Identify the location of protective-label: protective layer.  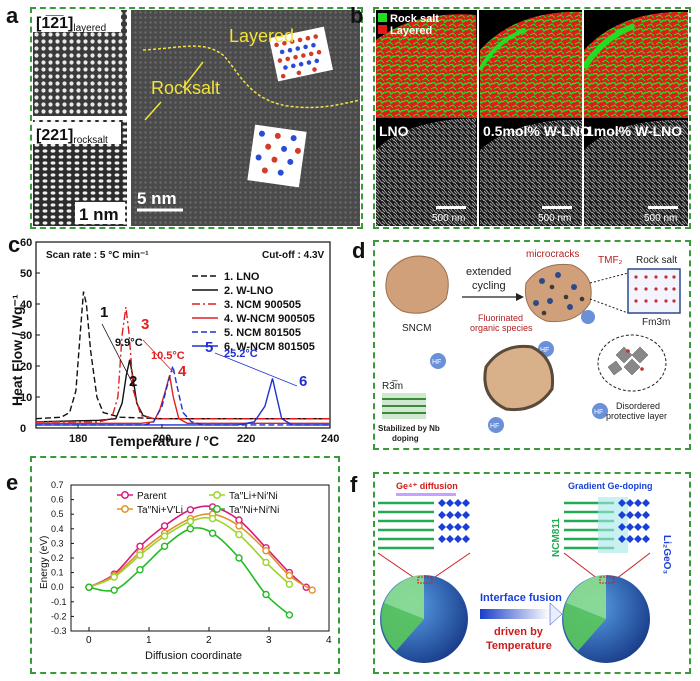
(636, 416).